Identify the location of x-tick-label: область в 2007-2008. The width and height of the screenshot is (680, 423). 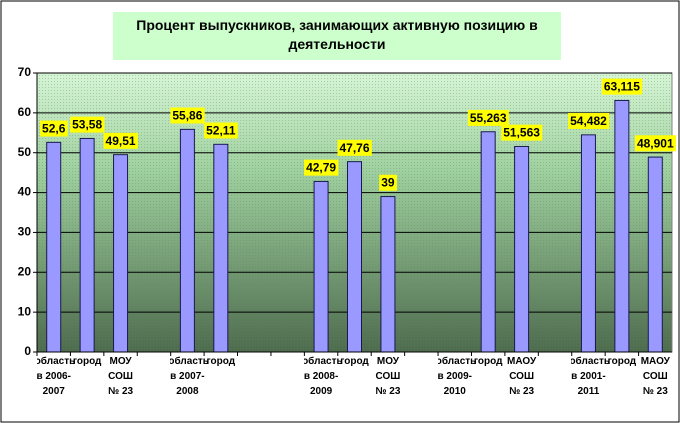
(189, 376).